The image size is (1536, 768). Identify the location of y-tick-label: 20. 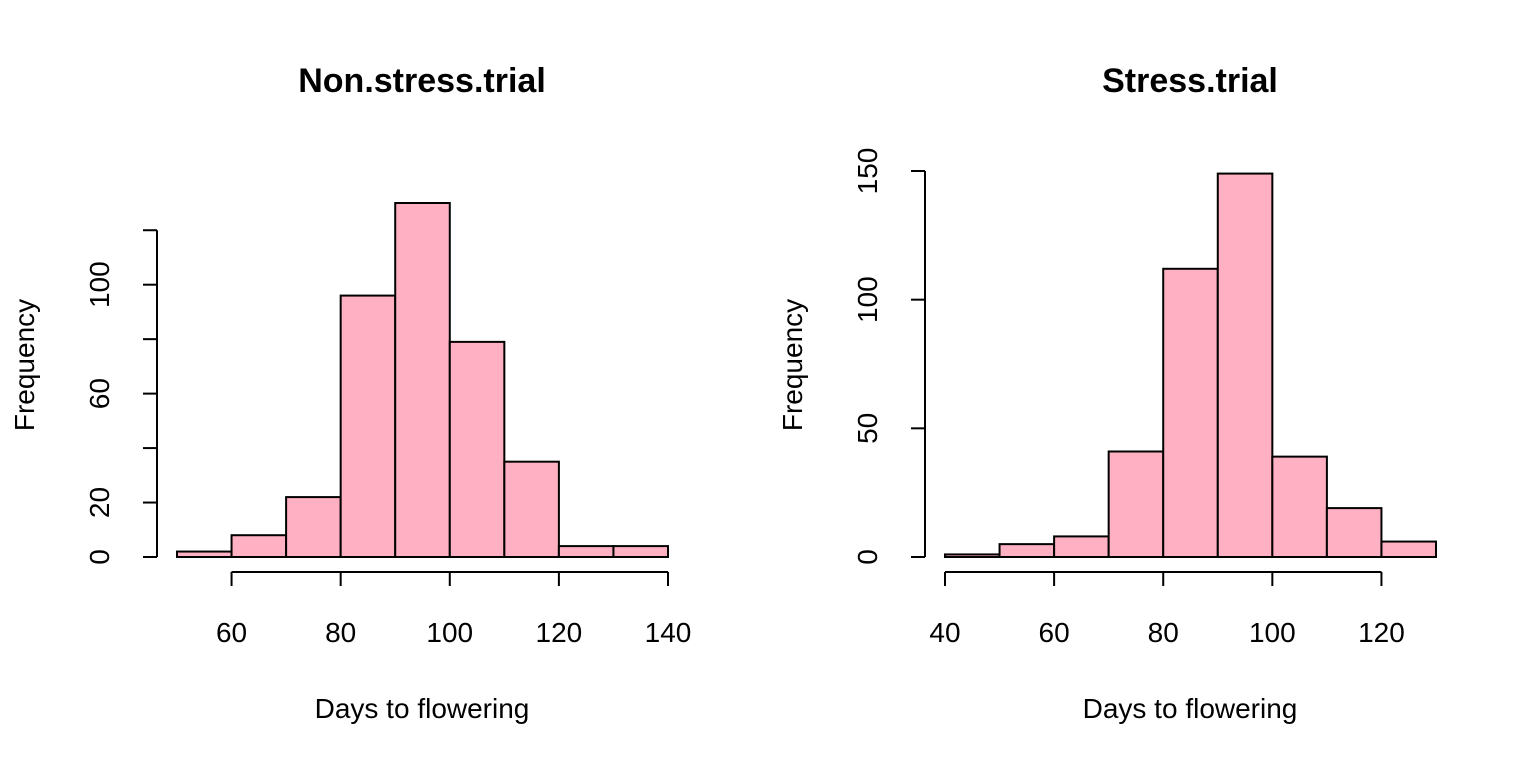
(99, 502).